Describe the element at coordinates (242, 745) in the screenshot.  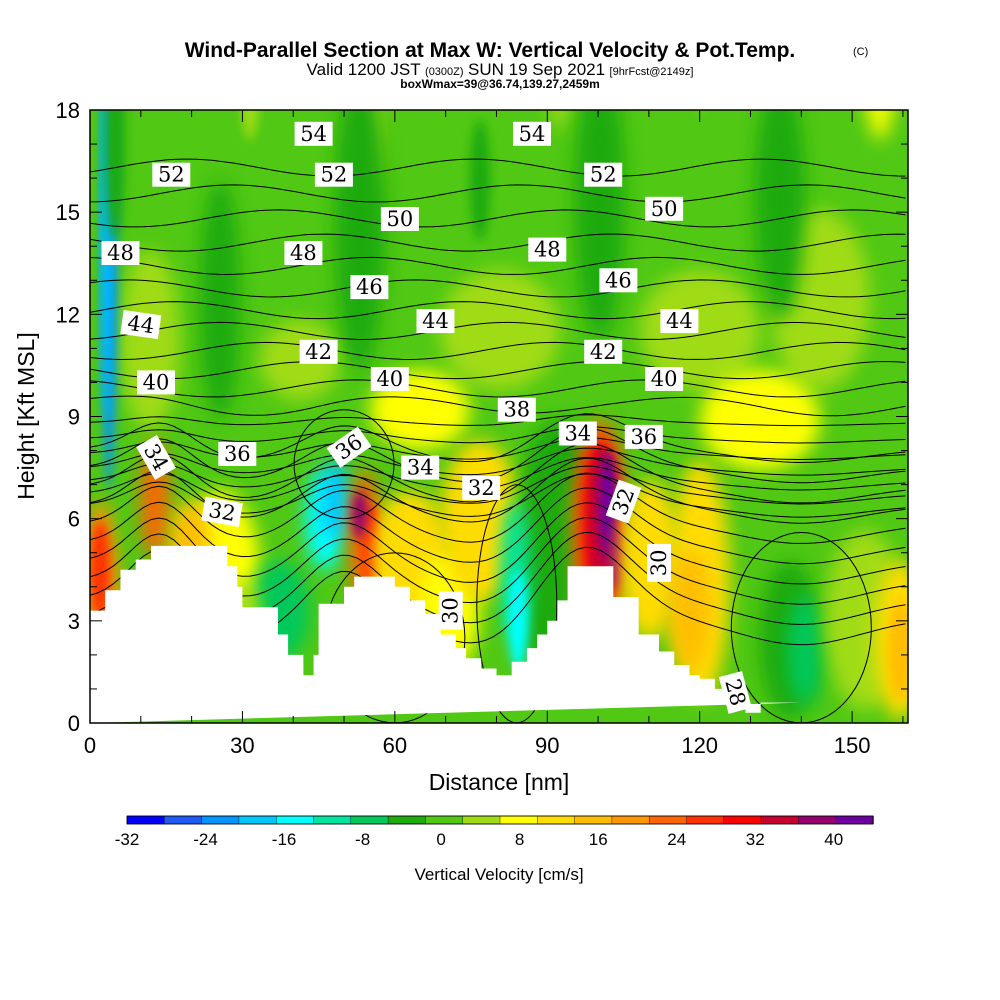
I see `x-tick-label: 30` at that location.